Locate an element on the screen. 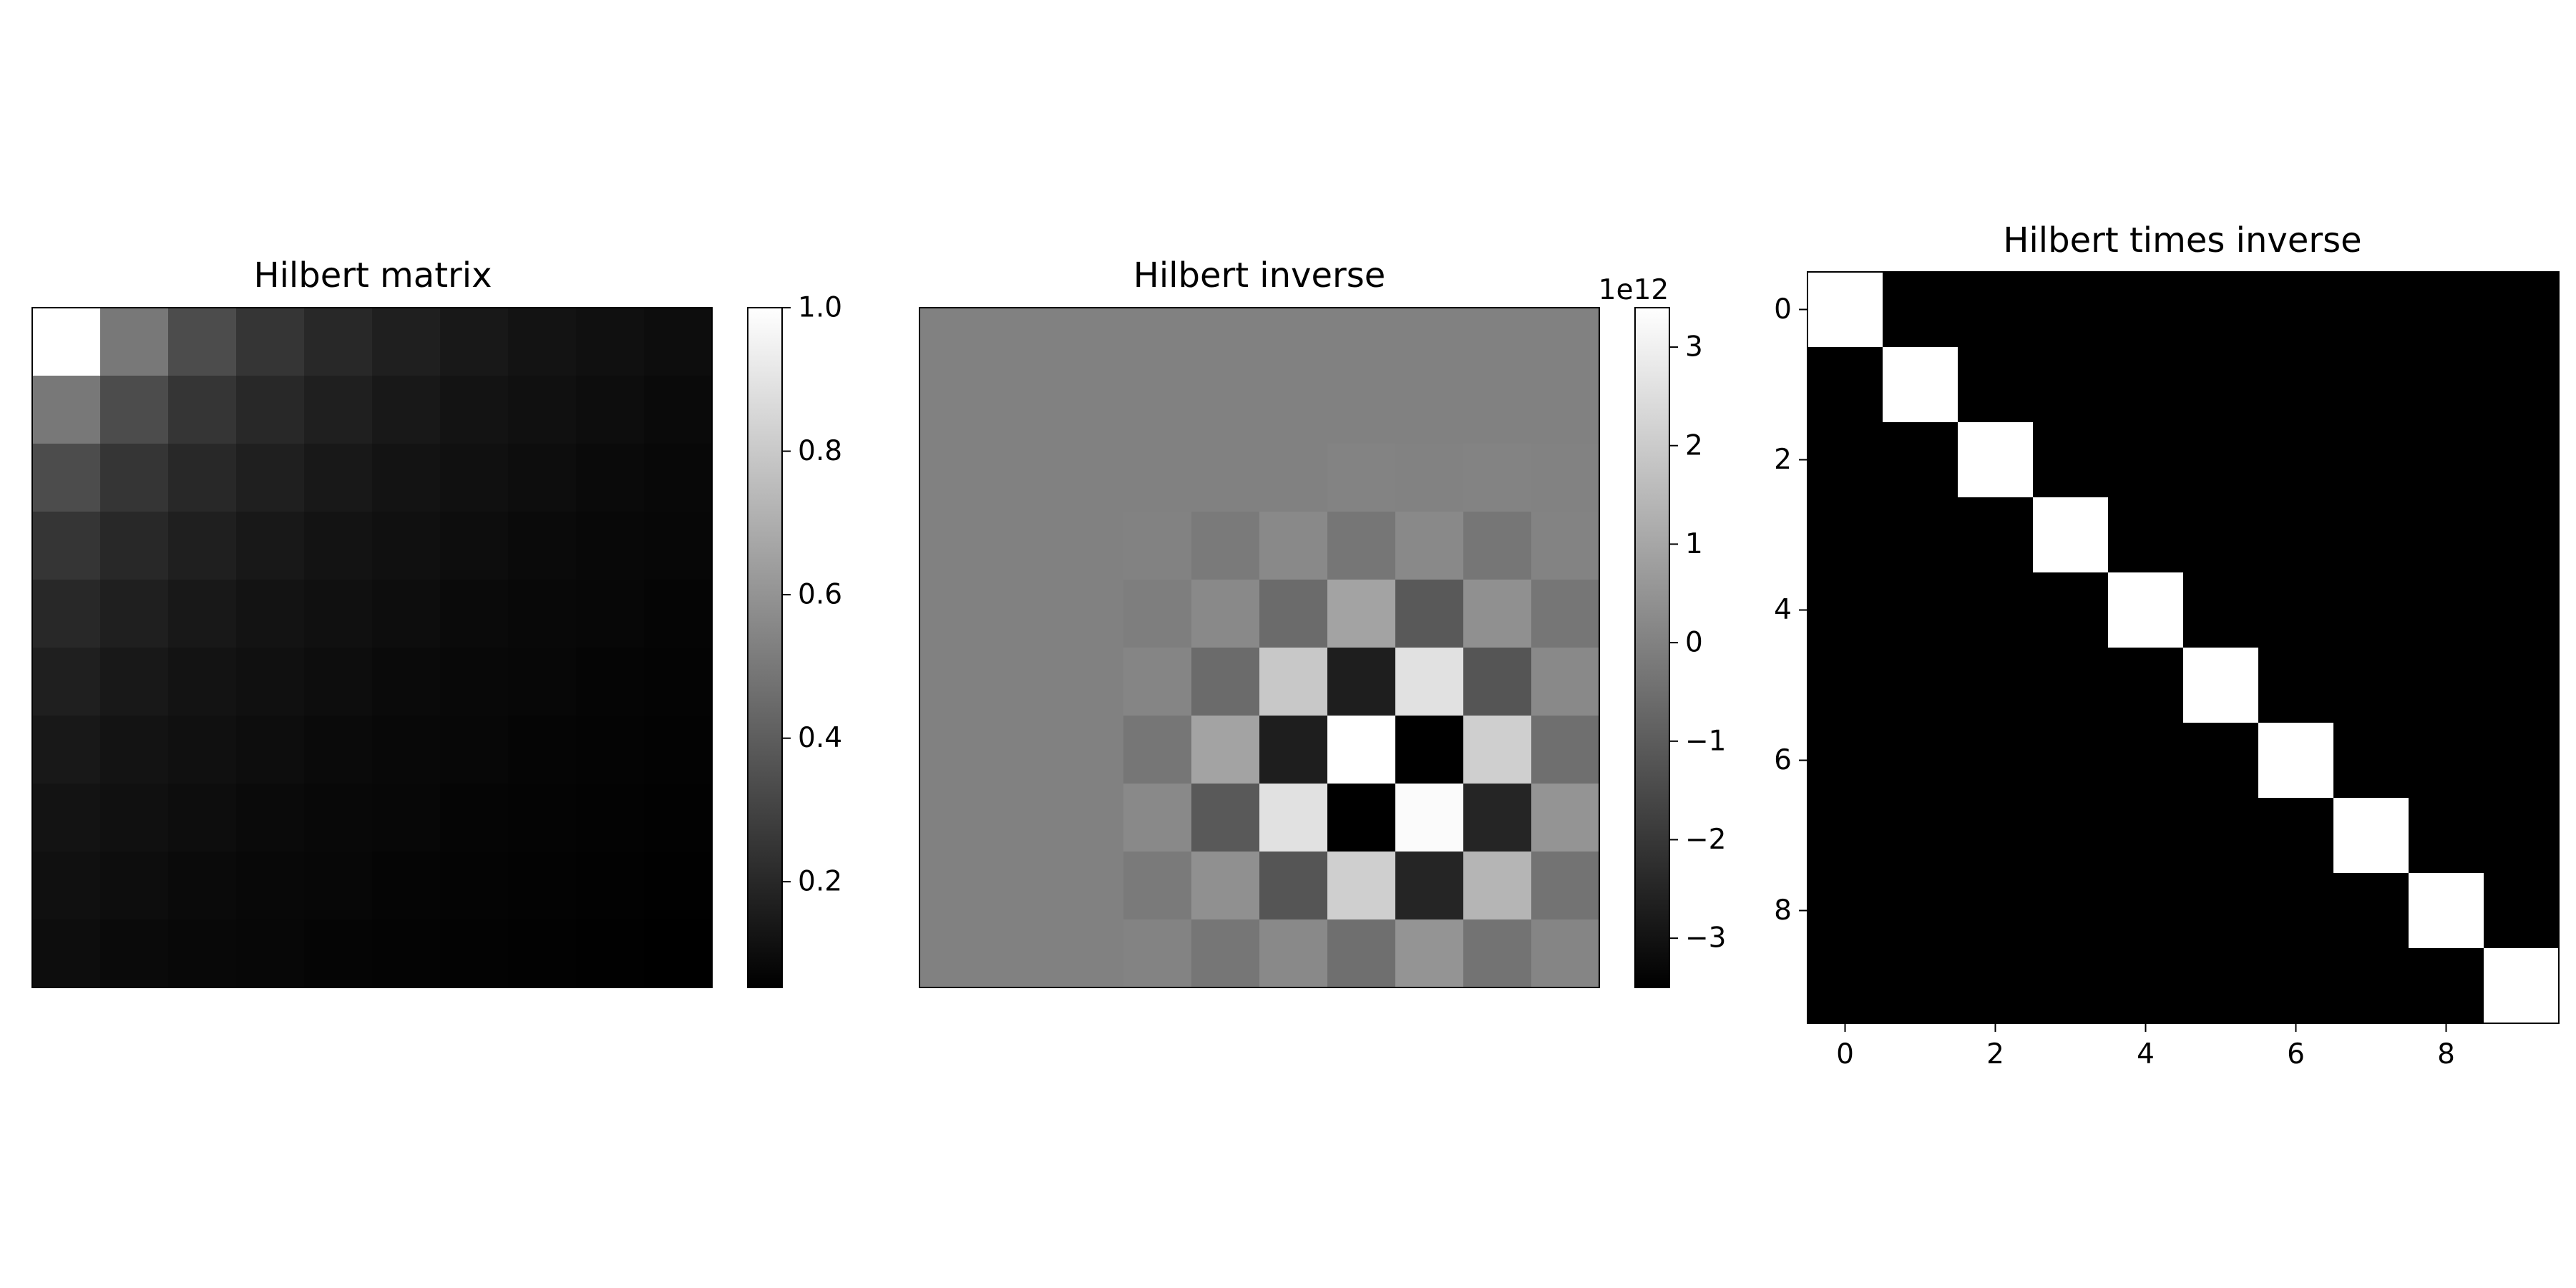 The image size is (2576, 1288). heatmap-frame is located at coordinates (1259, 647).